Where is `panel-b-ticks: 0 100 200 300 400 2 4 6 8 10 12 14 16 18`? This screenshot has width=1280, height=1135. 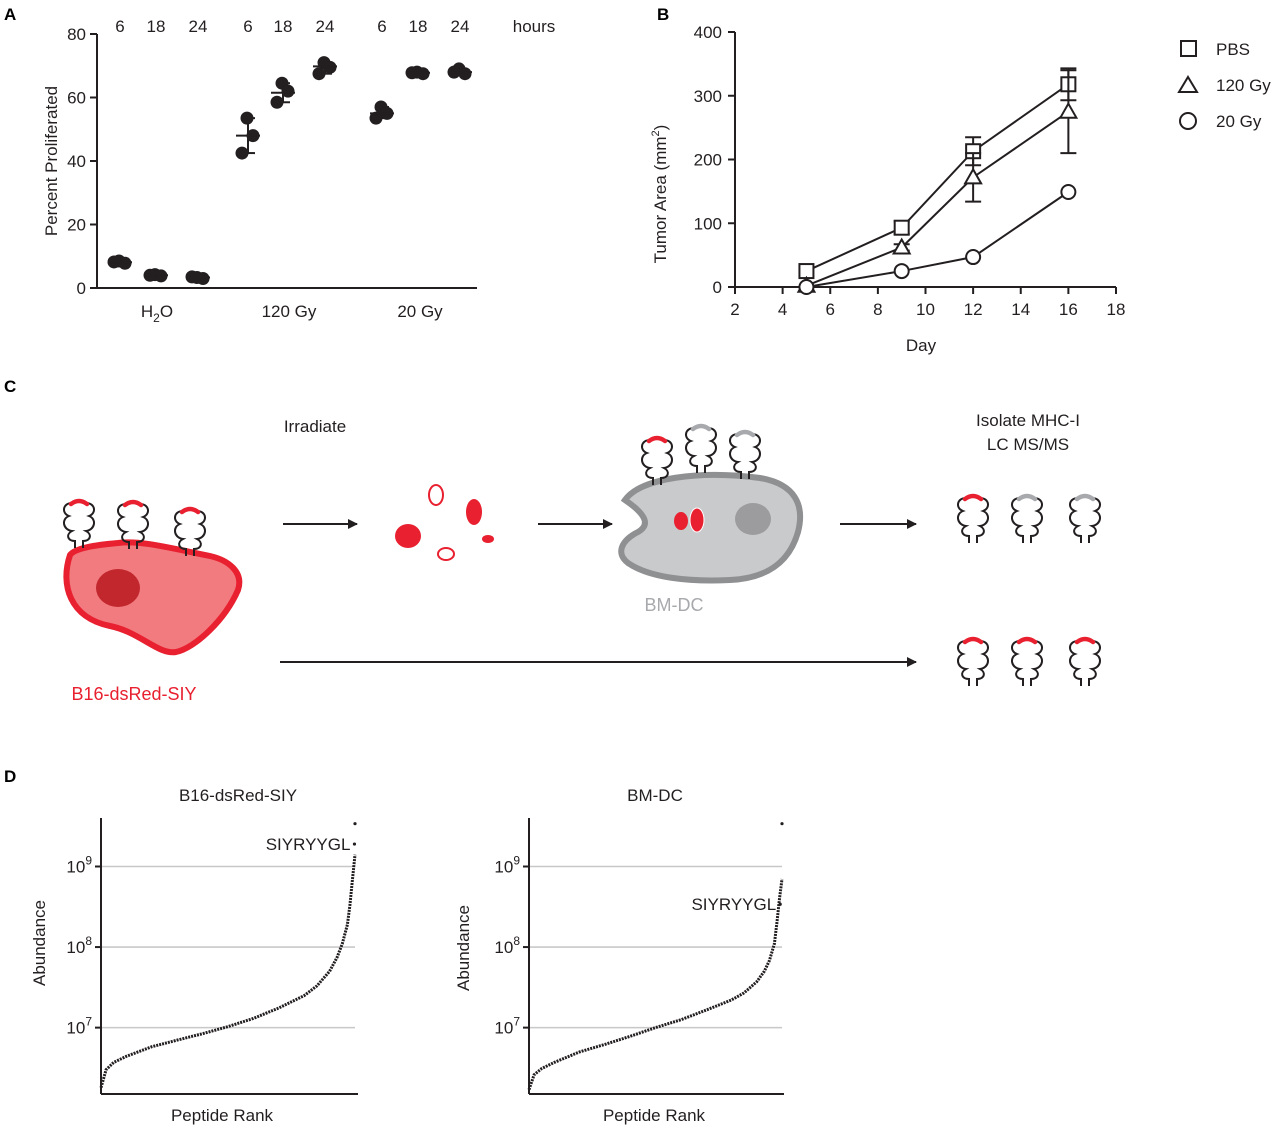 panel-b-ticks: 0 100 200 300 400 2 4 6 8 10 12 14 16 18 is located at coordinates (910, 171).